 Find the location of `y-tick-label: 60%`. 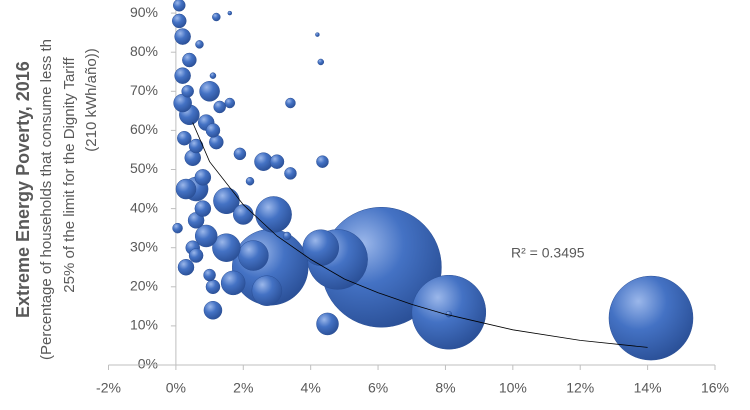

y-tick-label: 60% is located at coordinates (144, 129).